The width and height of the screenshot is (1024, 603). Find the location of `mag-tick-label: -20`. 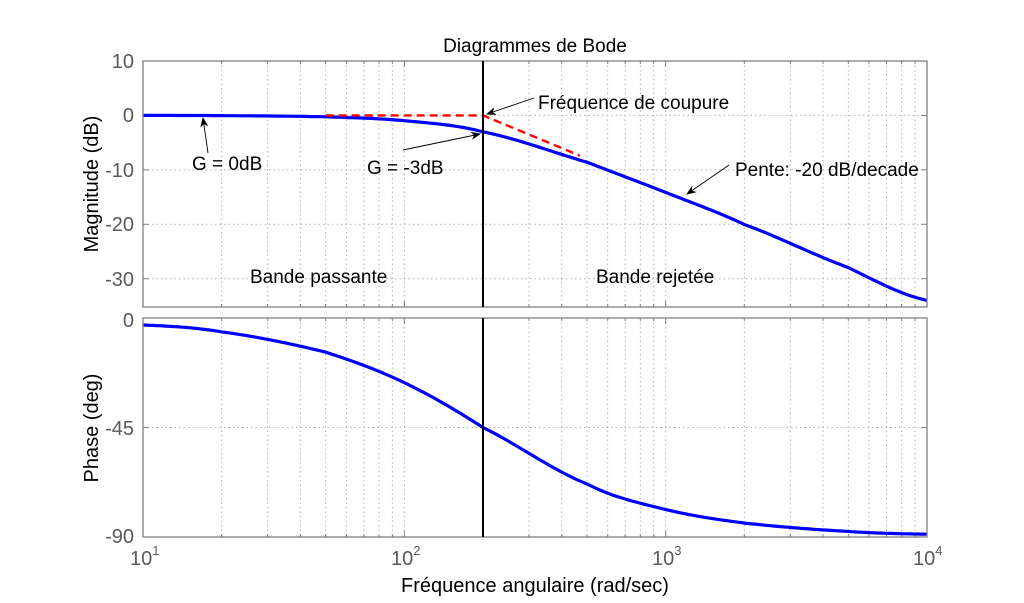

mag-tick-label: -20 is located at coordinates (119, 225).